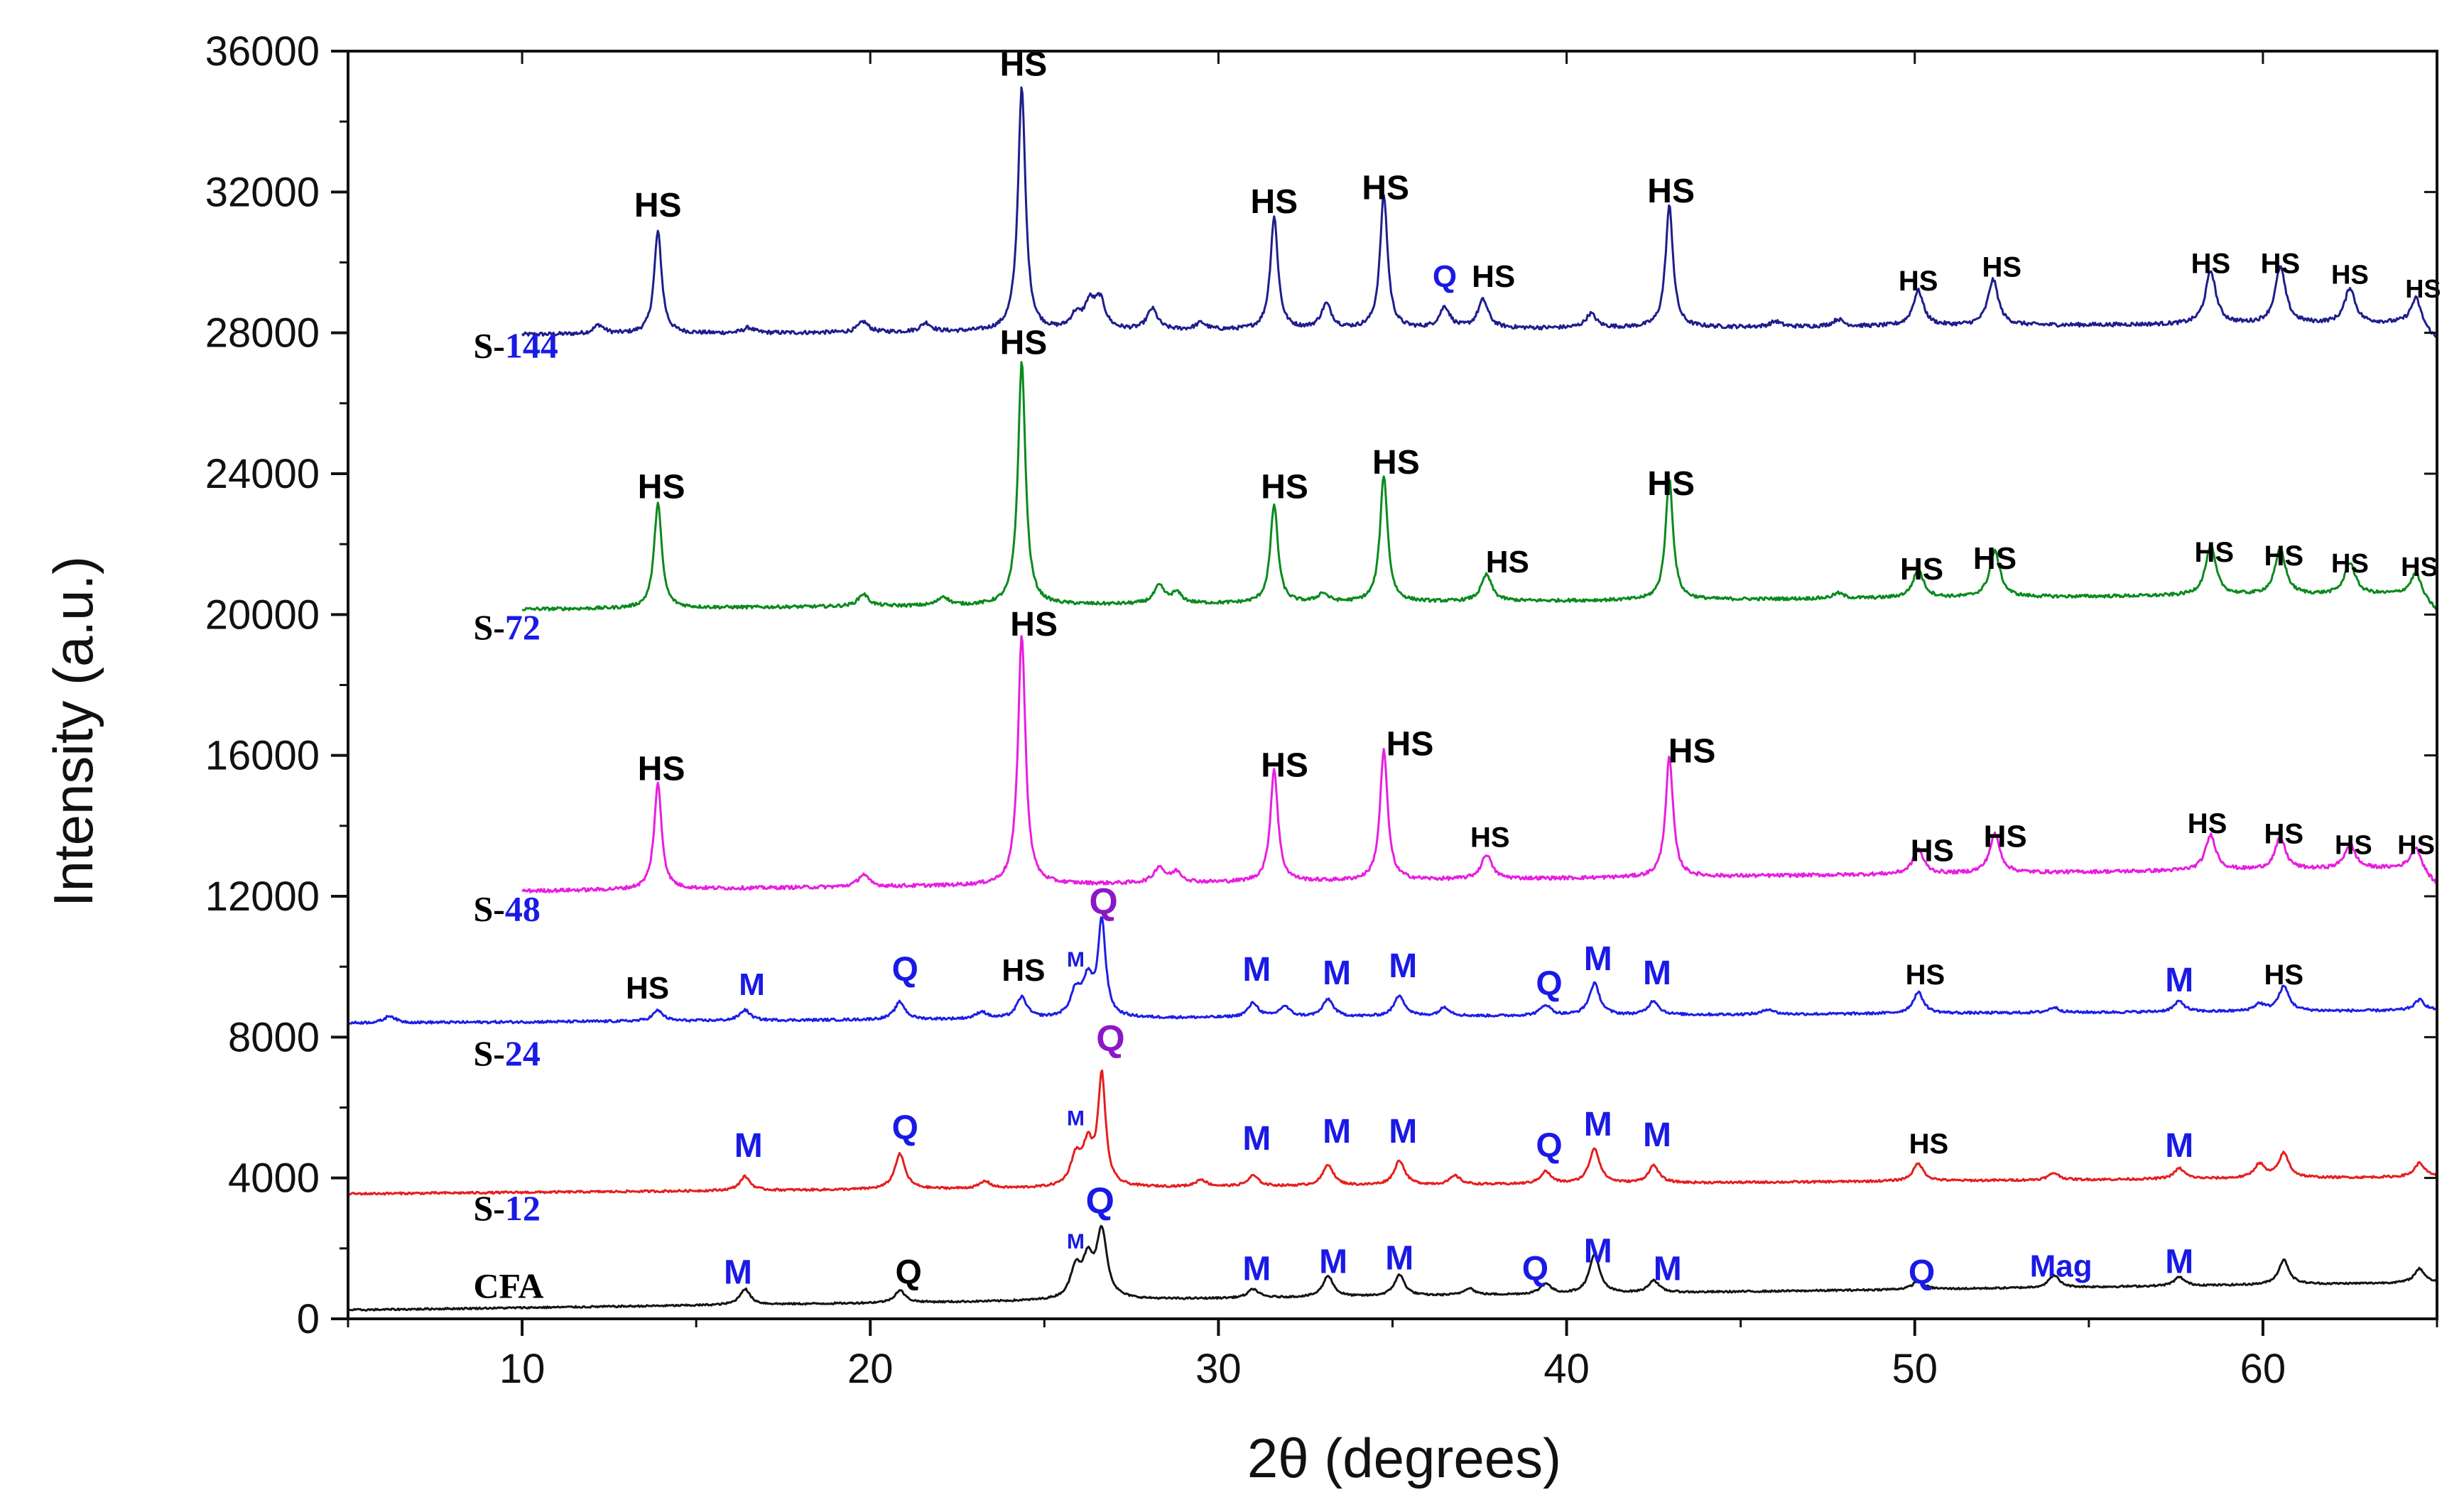 The height and width of the screenshot is (1512, 2464). I want to click on series-label-s-48: S-48, so click(506, 909).